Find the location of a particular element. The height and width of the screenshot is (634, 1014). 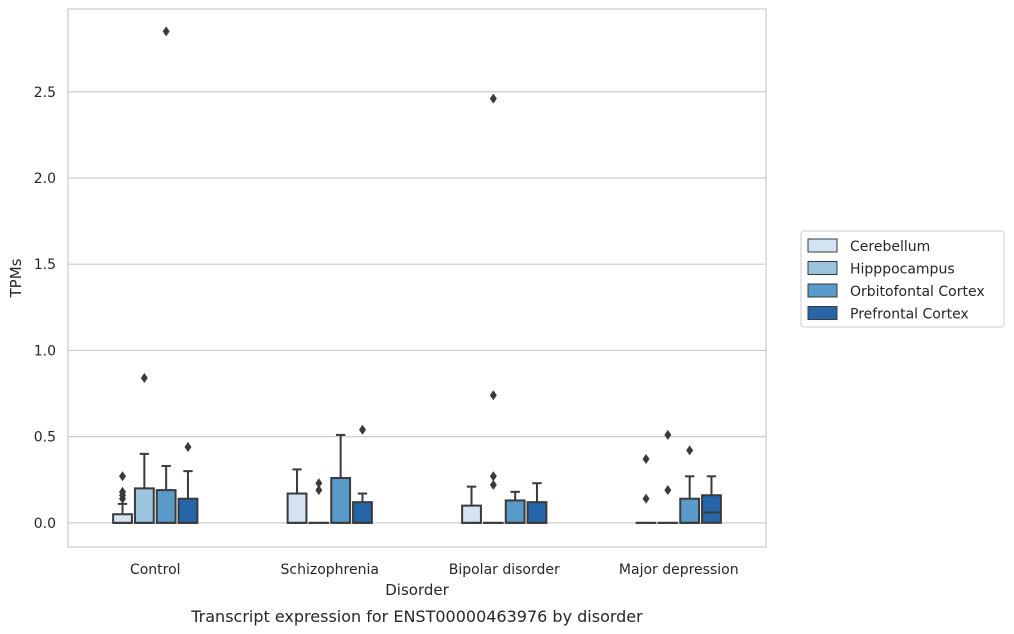

x-axis-label: Disorder is located at coordinates (417, 590).